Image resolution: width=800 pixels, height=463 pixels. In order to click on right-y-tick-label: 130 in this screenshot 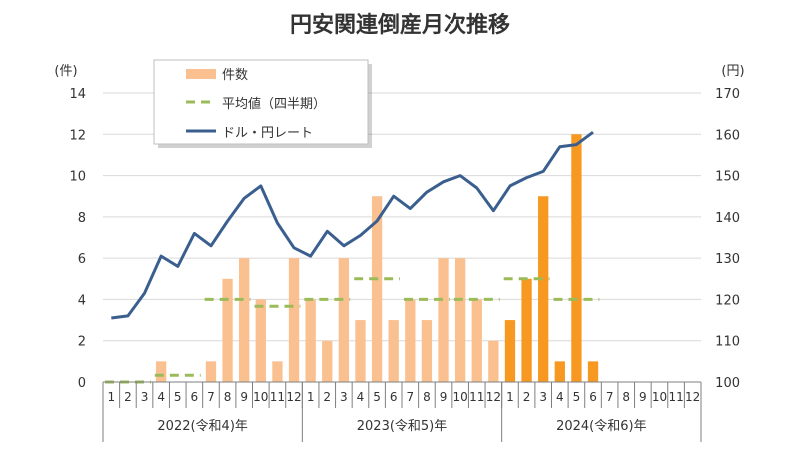, I will do `click(727, 259)`.